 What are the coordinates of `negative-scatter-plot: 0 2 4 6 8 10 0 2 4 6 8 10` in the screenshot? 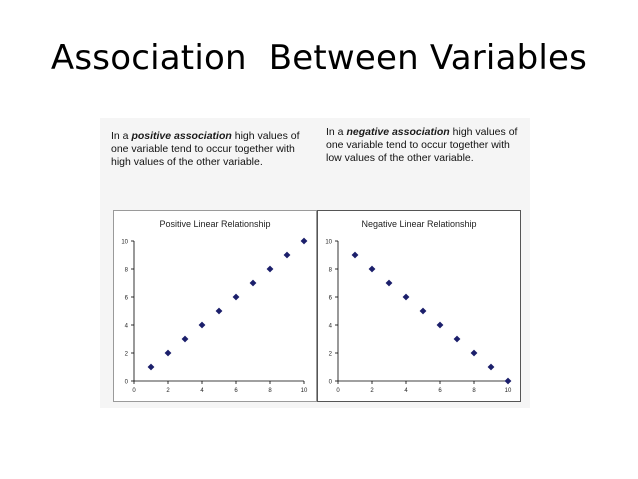 It's located at (418, 317).